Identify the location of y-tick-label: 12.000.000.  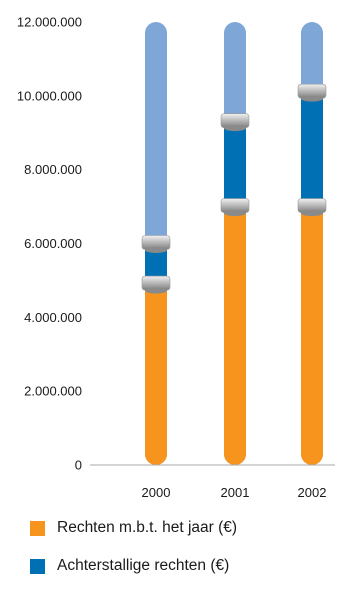
(49, 22).